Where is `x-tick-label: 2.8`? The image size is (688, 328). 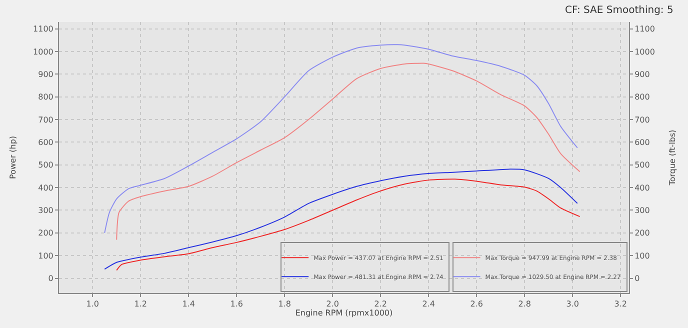 x-tick-label: 2.8 is located at coordinates (524, 304).